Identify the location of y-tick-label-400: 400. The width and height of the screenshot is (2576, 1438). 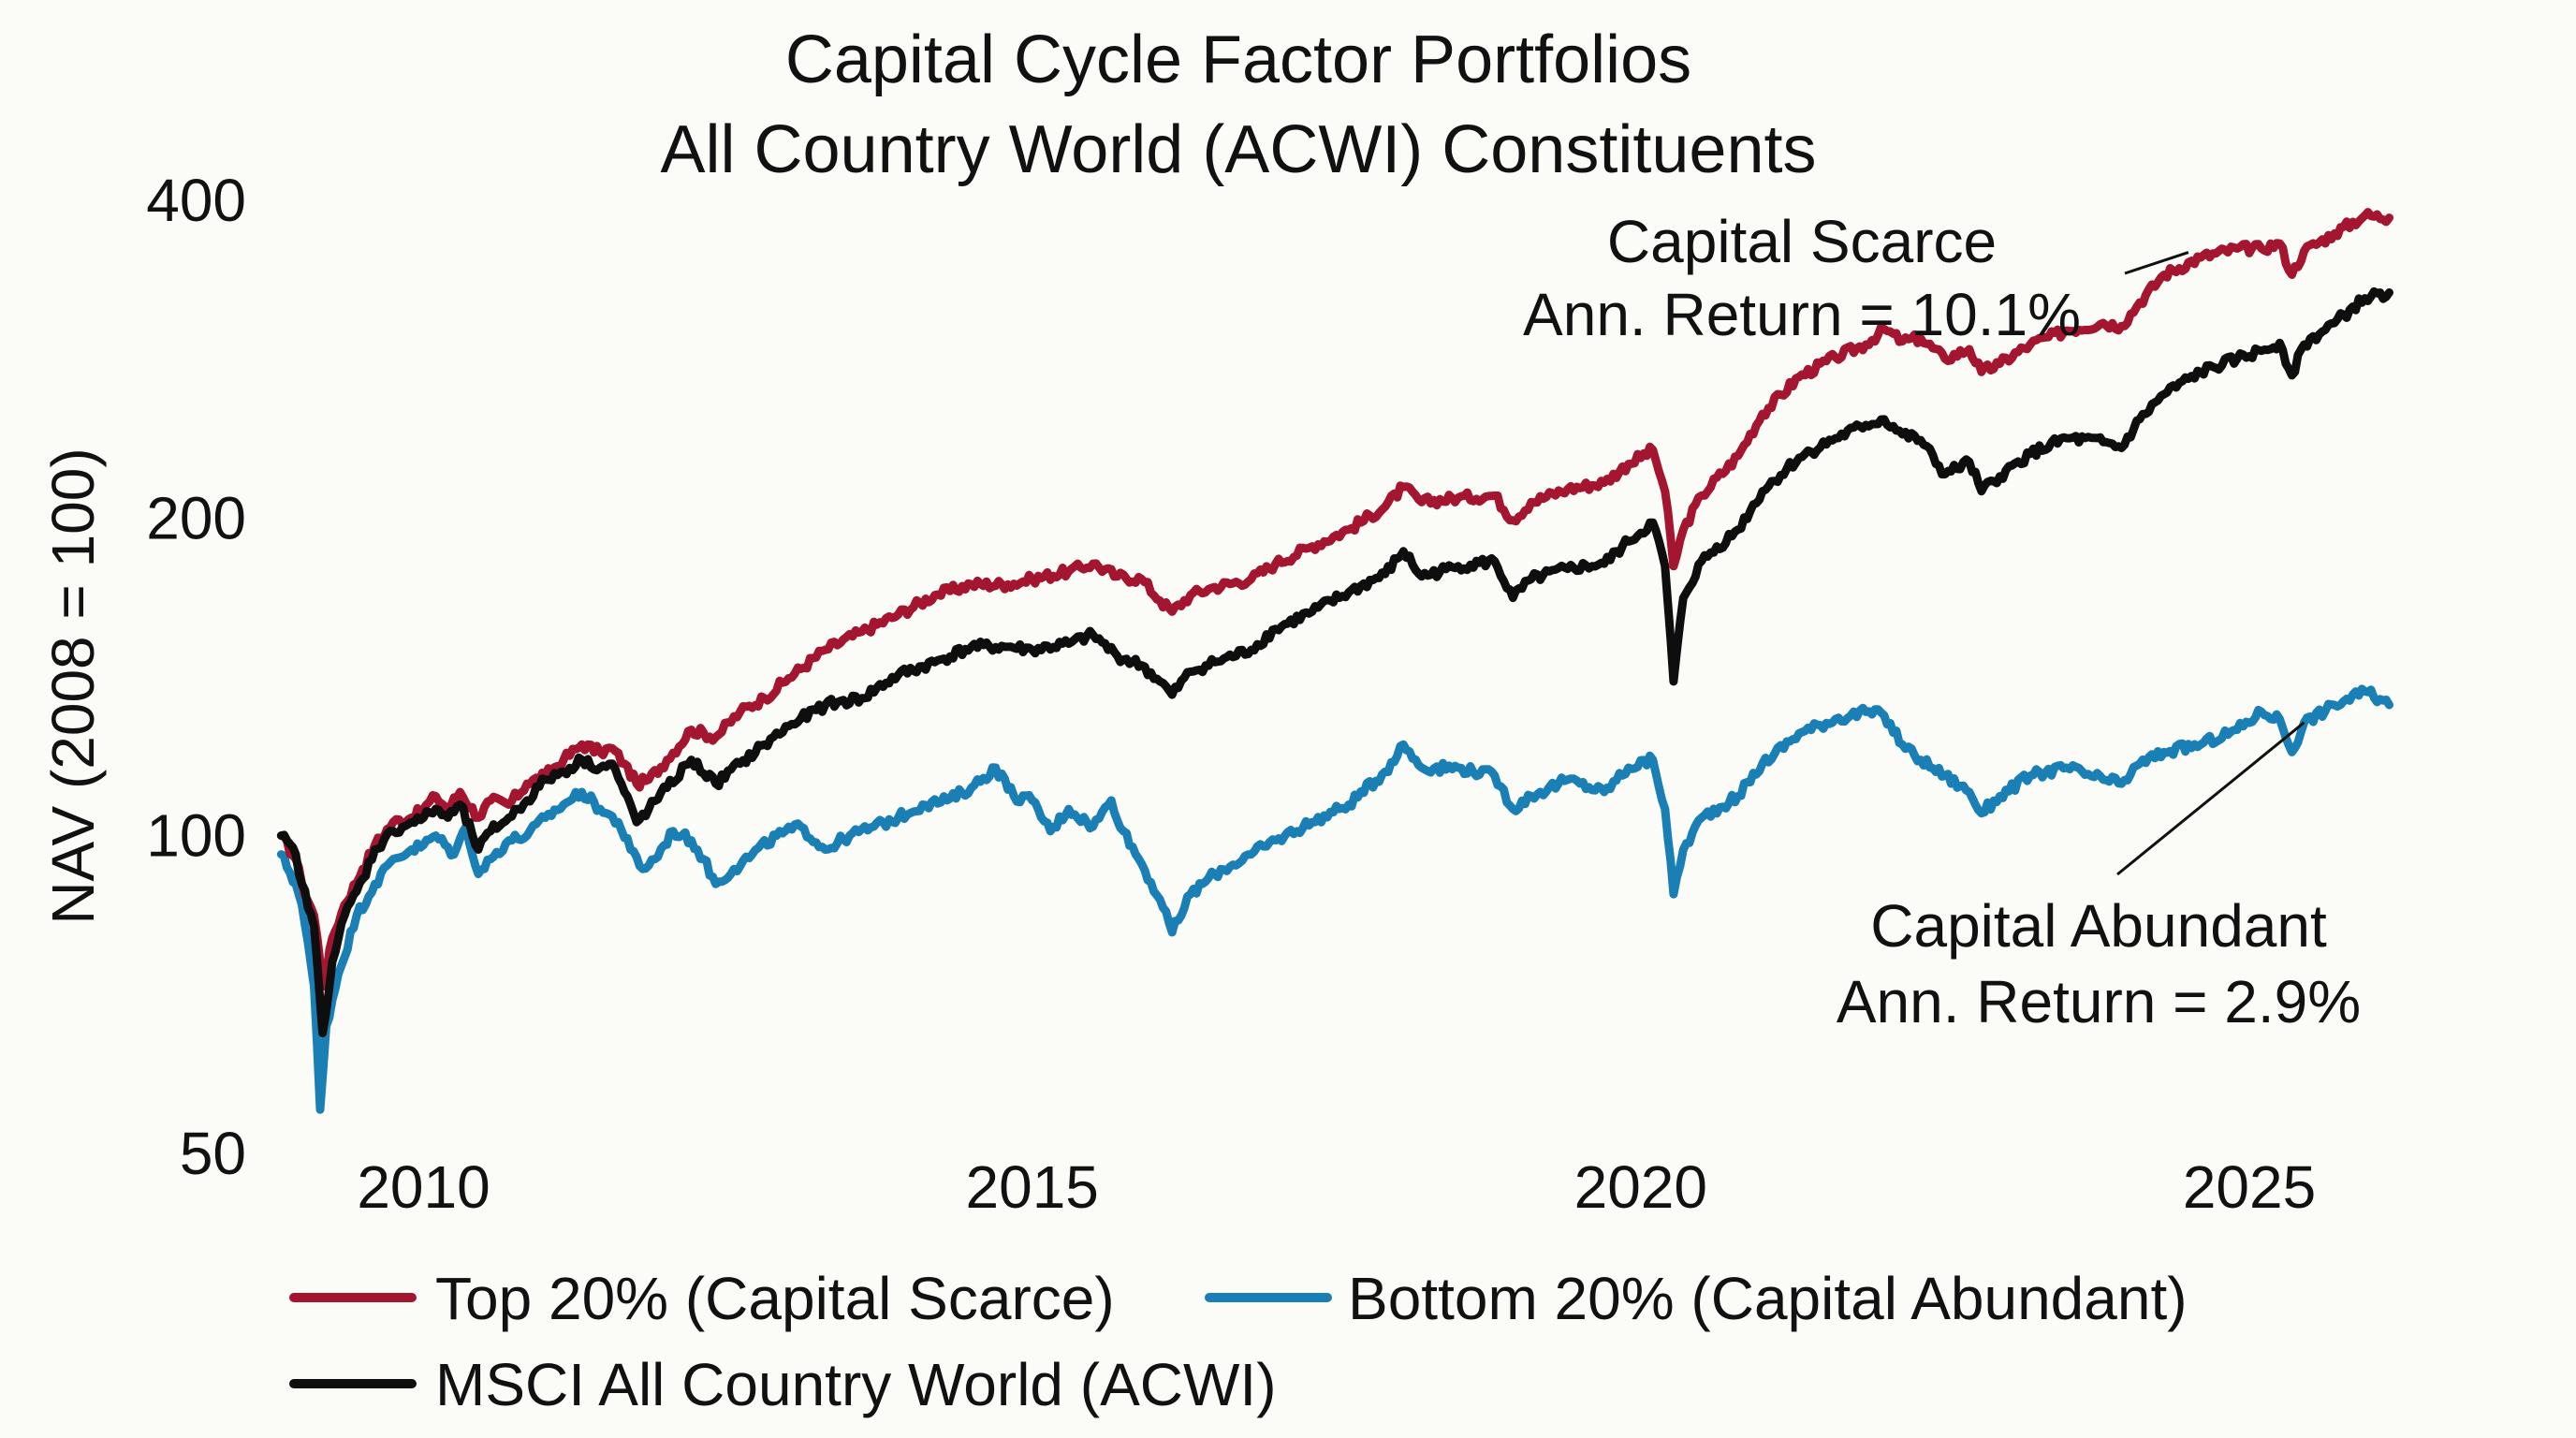
(196, 200).